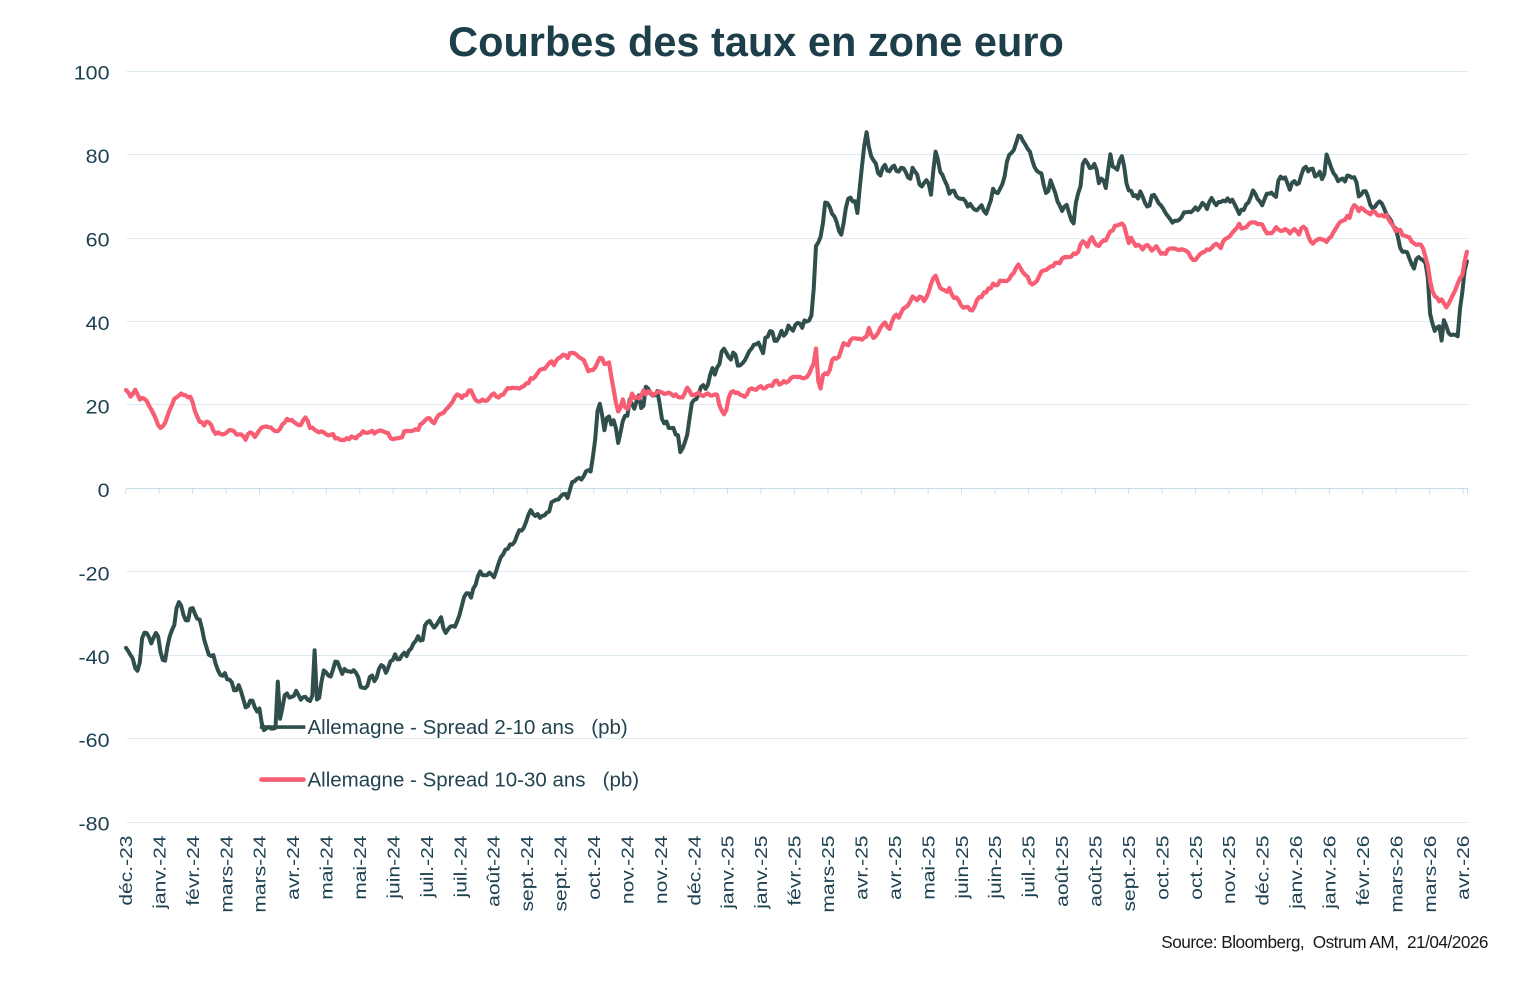 The width and height of the screenshot is (1514, 988). I want to click on svg-text: 60, so click(98, 240).